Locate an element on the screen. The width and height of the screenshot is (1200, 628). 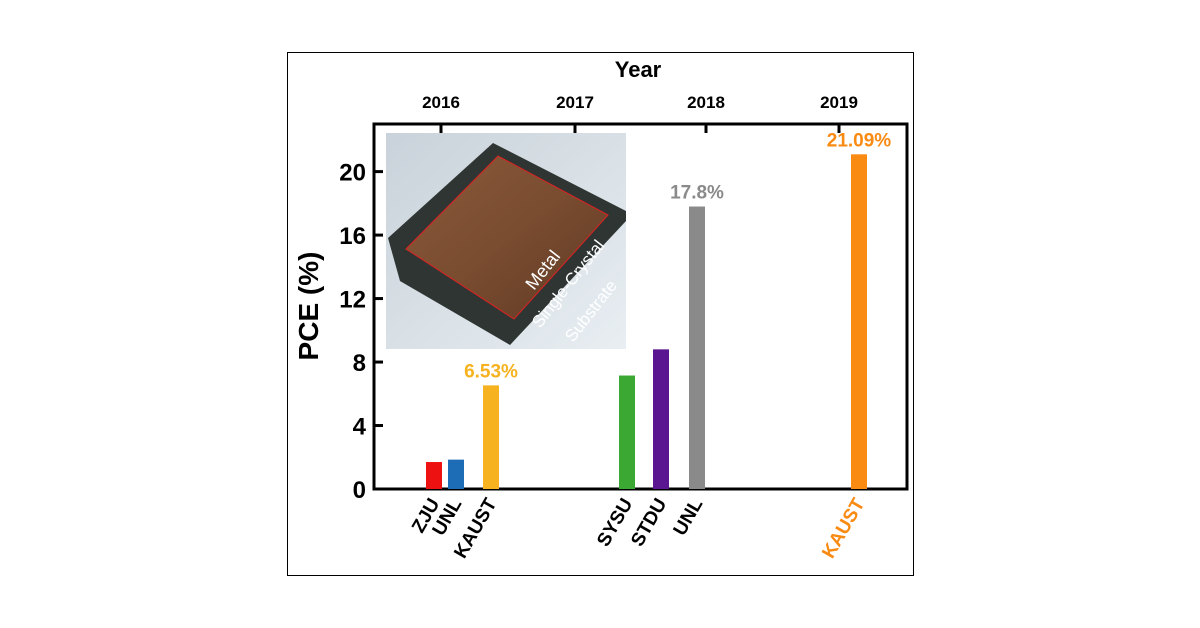
bar-value-label: 21.09% is located at coordinates (859, 140).